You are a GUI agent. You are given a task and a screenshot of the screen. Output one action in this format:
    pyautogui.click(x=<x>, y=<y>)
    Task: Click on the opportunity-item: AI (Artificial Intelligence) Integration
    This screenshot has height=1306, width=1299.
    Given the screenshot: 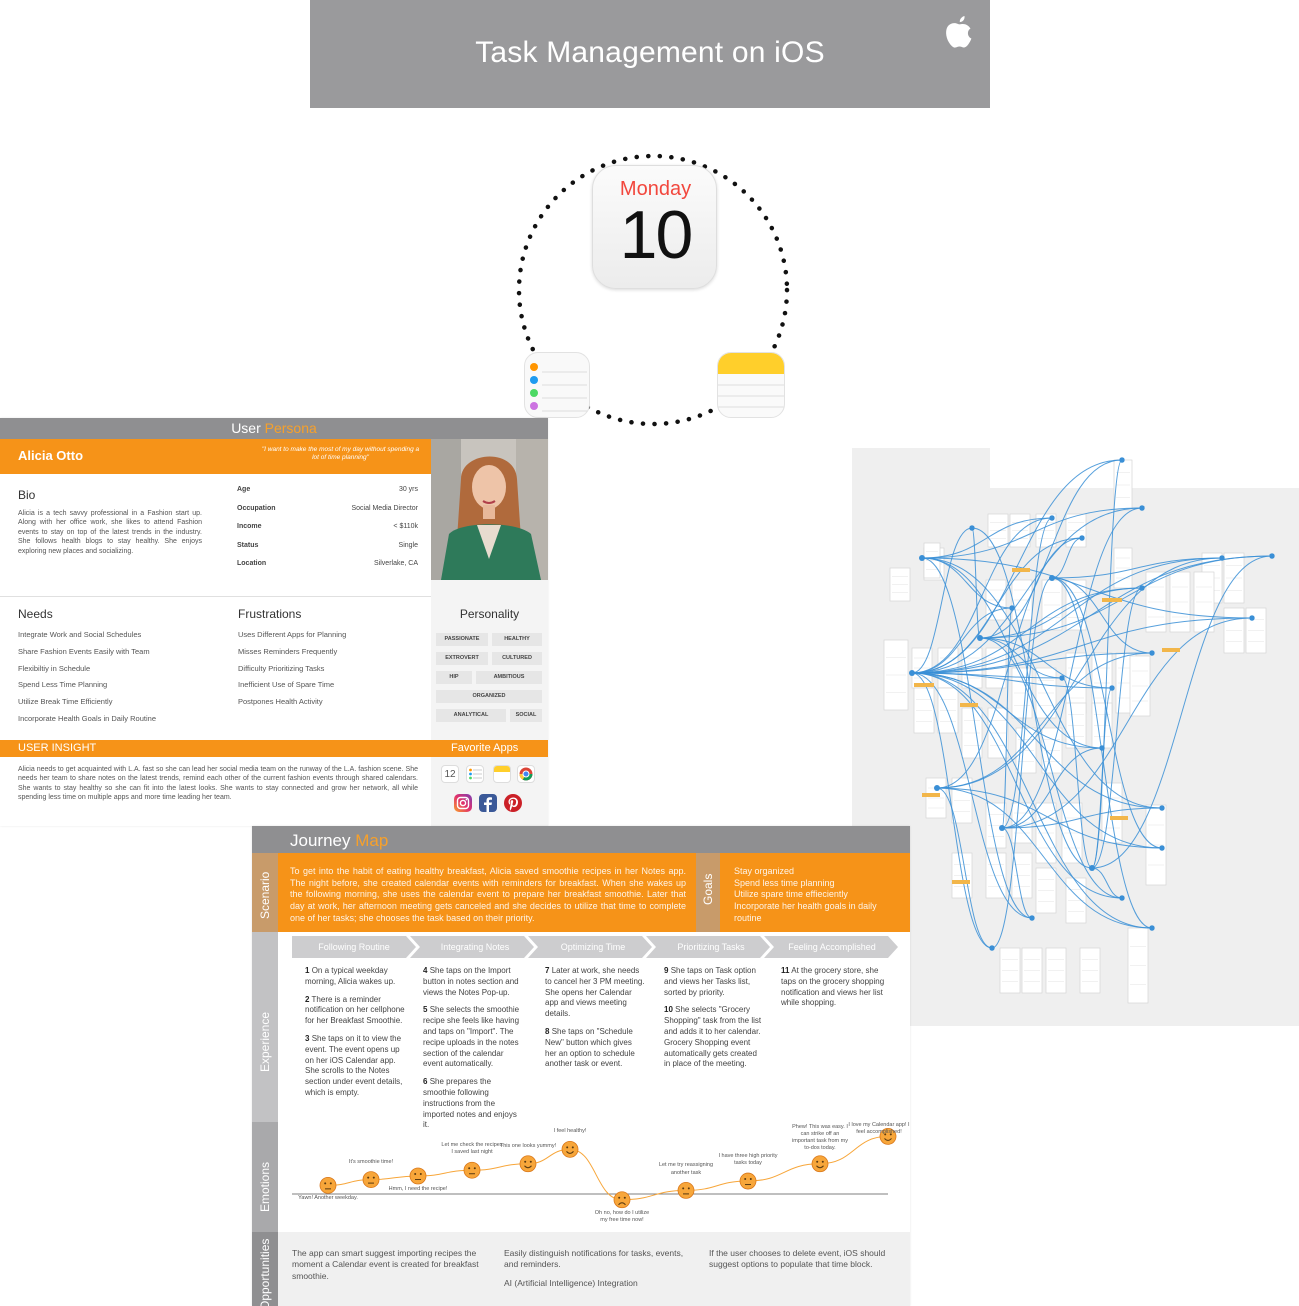 What is the action you would take?
    pyautogui.click(x=571, y=1283)
    